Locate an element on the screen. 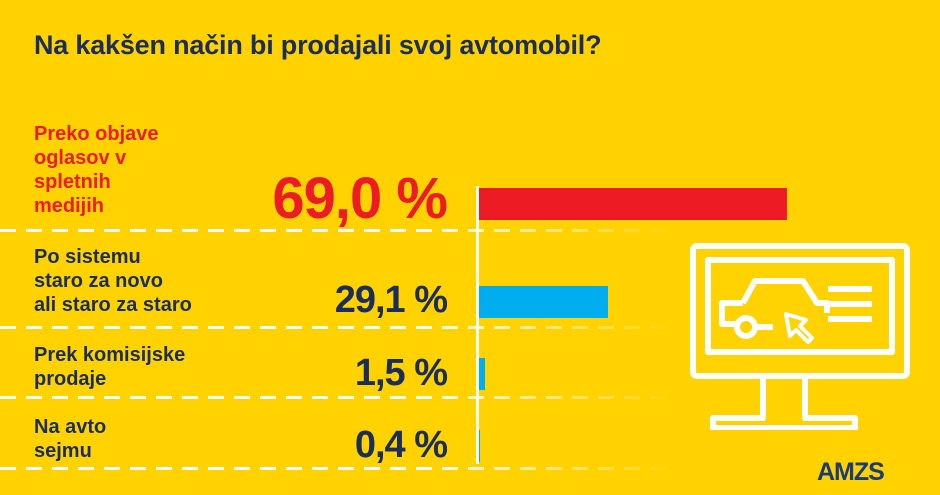 The width and height of the screenshot is (940, 495). value-label: 69,0 % is located at coordinates (360, 198).